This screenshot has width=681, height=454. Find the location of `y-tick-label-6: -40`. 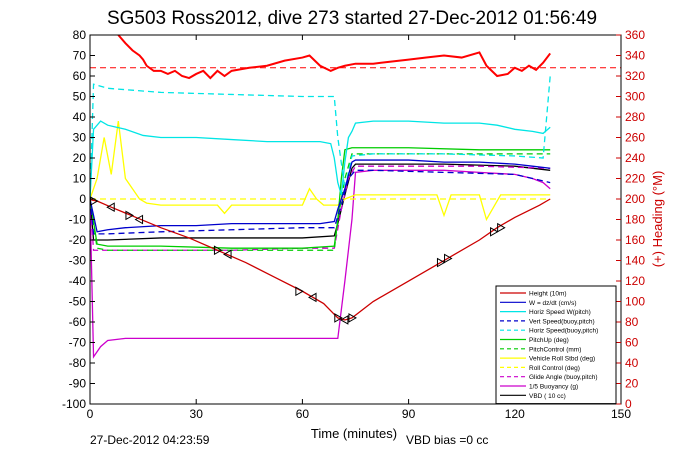

y-tick-label-6: -40 is located at coordinates (78, 281).